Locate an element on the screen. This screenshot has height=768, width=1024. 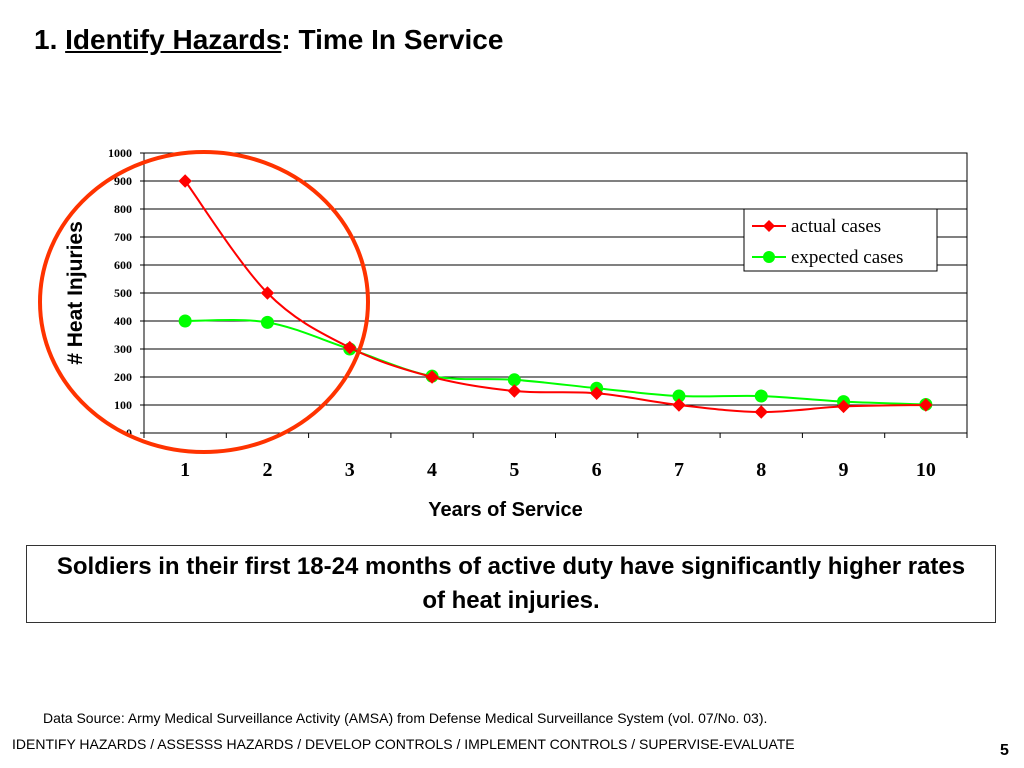
x-tick-label: 2 is located at coordinates (267, 470).